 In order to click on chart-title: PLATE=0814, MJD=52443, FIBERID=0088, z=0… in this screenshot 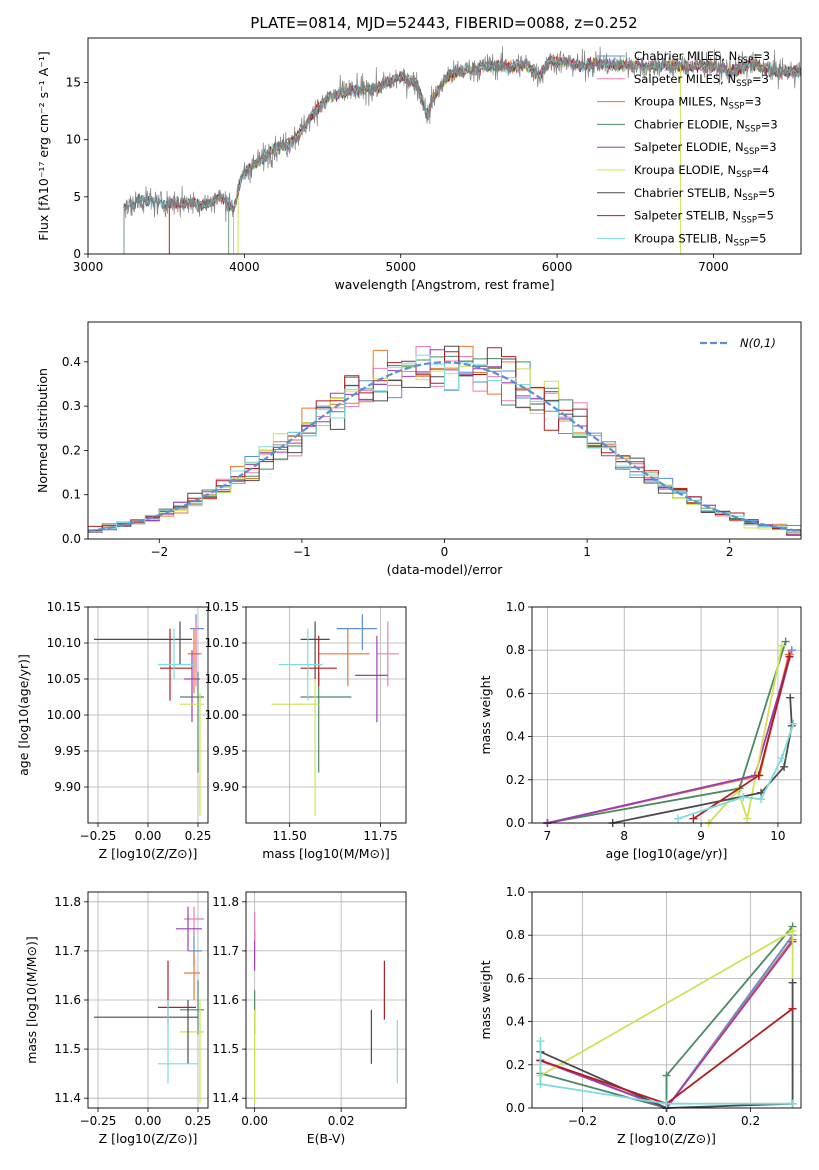, I will do `click(443, 23)`.